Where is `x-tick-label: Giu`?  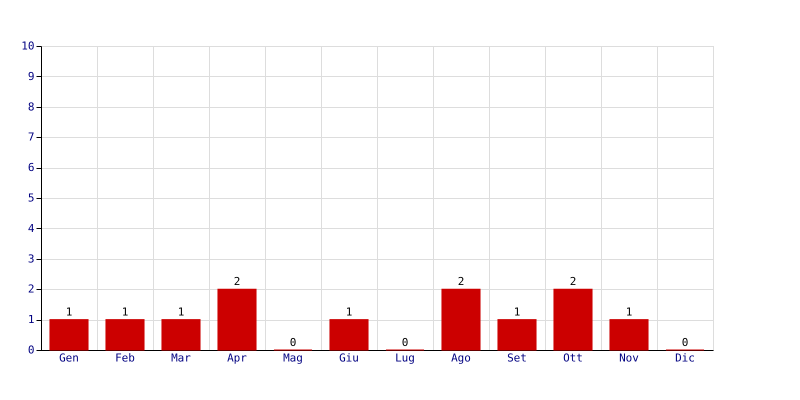
x-tick-label: Giu is located at coordinates (349, 358).